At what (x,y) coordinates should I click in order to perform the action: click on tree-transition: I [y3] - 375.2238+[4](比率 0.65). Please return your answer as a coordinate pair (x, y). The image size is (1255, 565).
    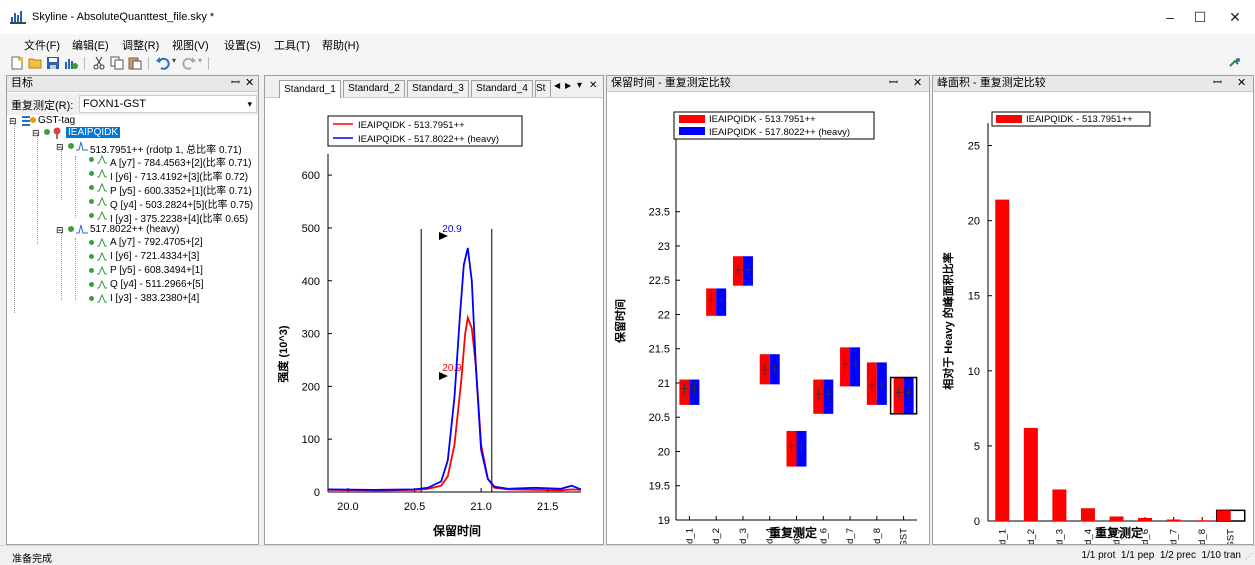
    Looking at the image, I should click on (179, 219).